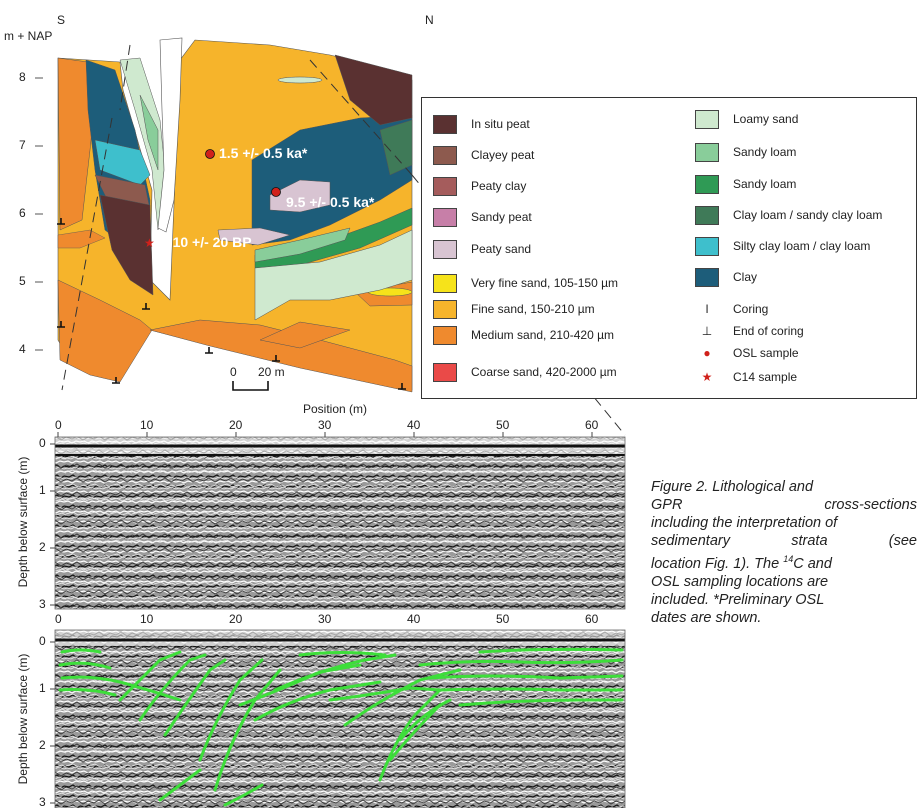  What do you see at coordinates (22, 145) in the screenshot?
I see `y-tick-7: 7` at bounding box center [22, 145].